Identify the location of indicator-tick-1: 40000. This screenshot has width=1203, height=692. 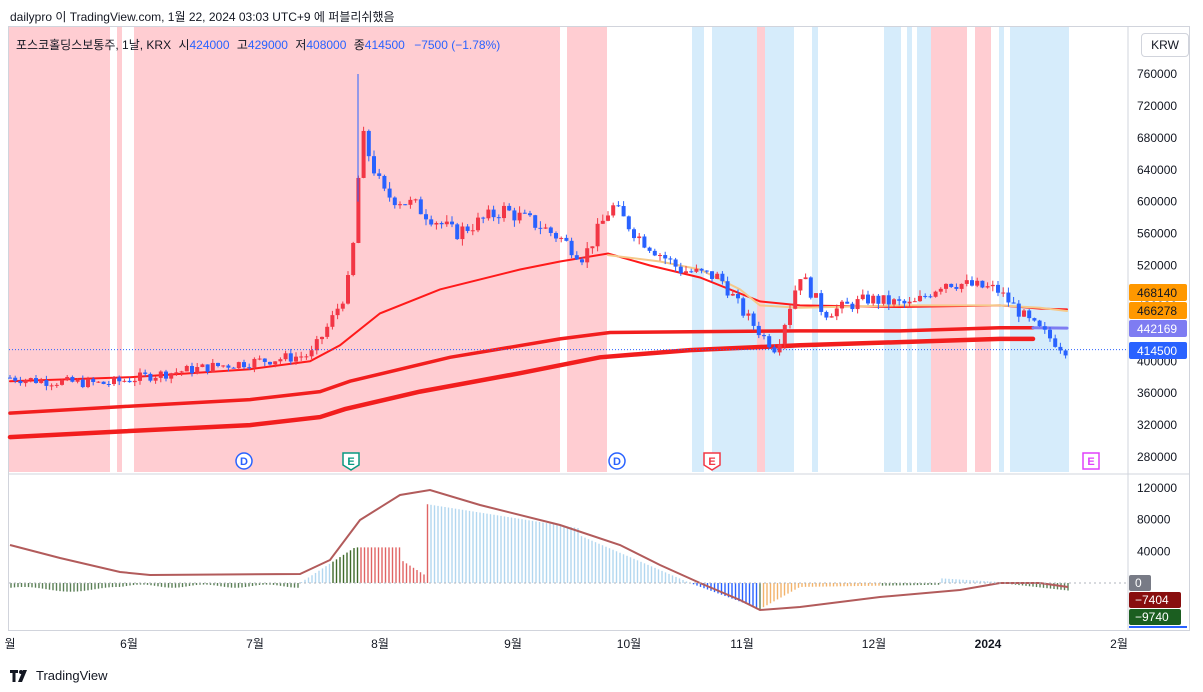
(1154, 551).